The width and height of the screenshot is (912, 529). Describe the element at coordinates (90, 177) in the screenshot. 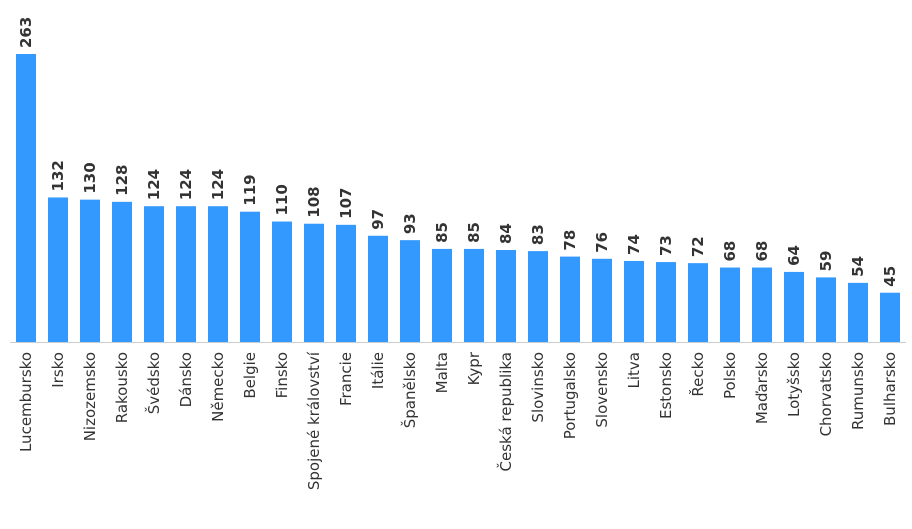

I see `data-label: 130` at that location.